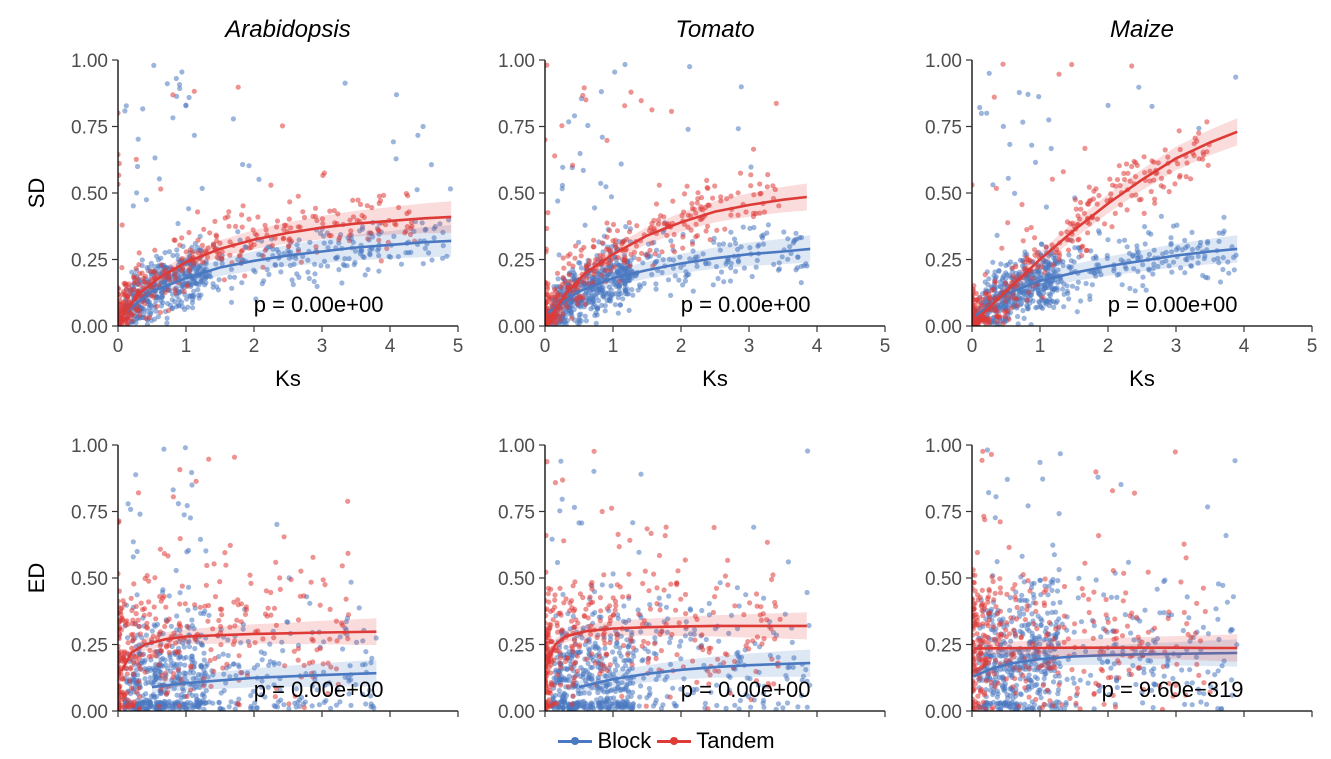 The height and width of the screenshot is (759, 1331). What do you see at coordinates (1040, 346) in the screenshot?
I see `x-tick-label: 1` at bounding box center [1040, 346].